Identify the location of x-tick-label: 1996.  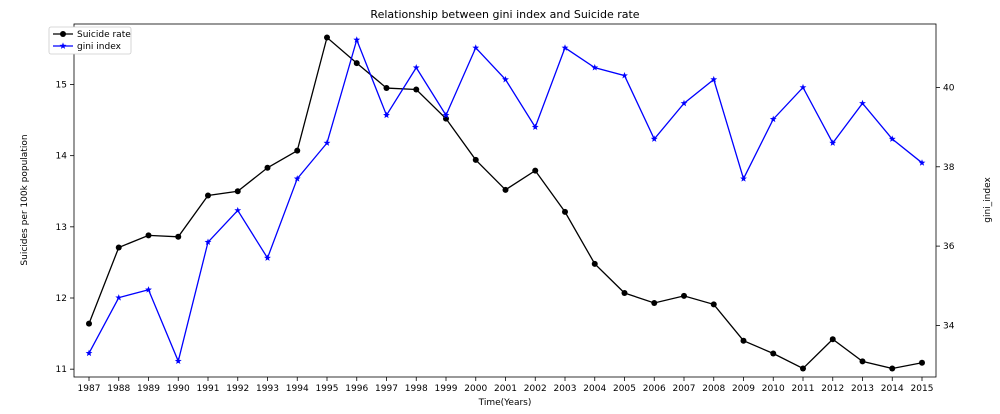
(356, 389).